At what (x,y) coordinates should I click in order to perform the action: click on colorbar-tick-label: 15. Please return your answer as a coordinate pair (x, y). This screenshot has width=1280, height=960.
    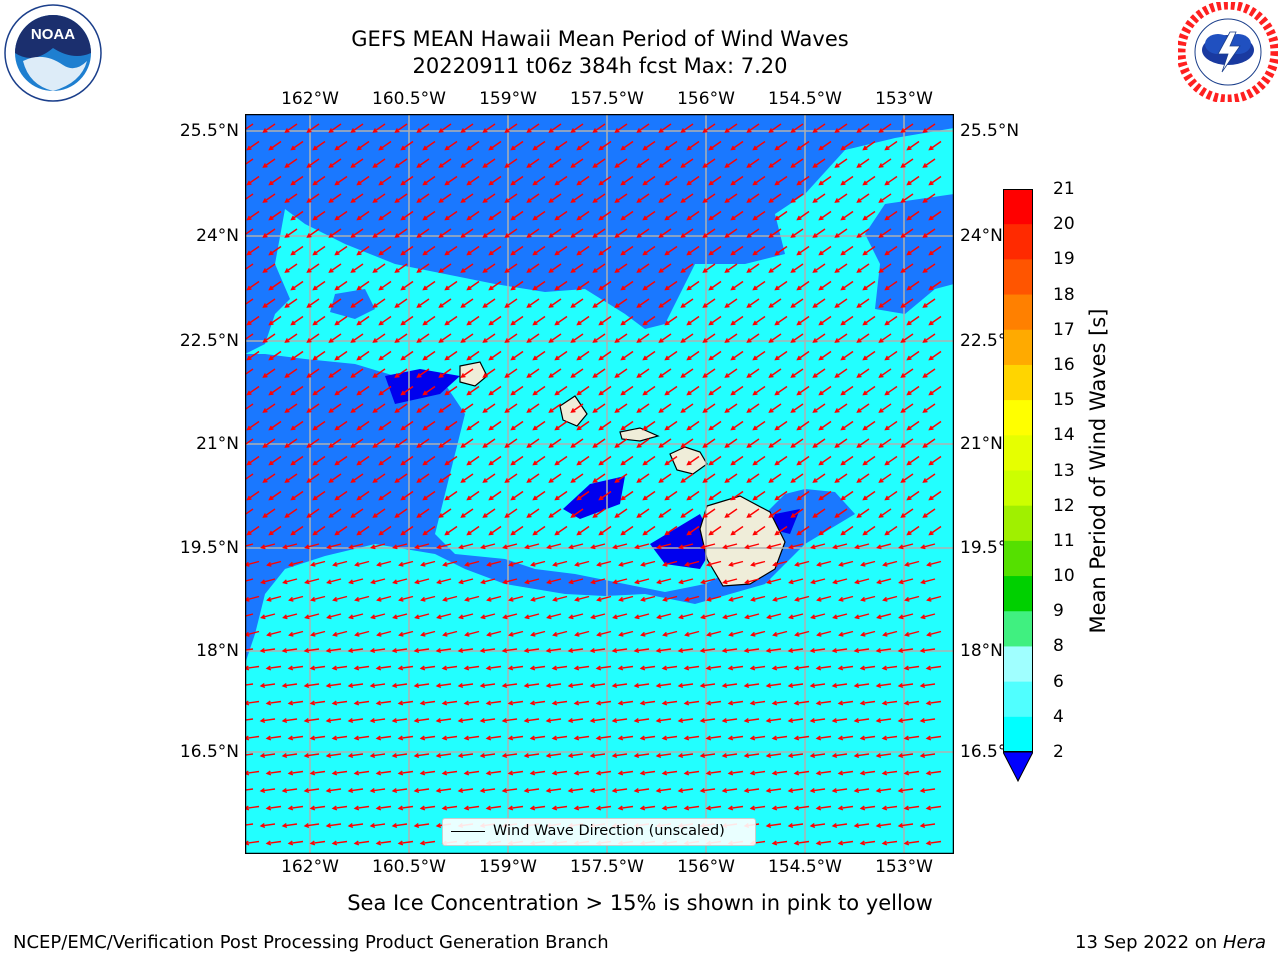
    Looking at the image, I should click on (1064, 400).